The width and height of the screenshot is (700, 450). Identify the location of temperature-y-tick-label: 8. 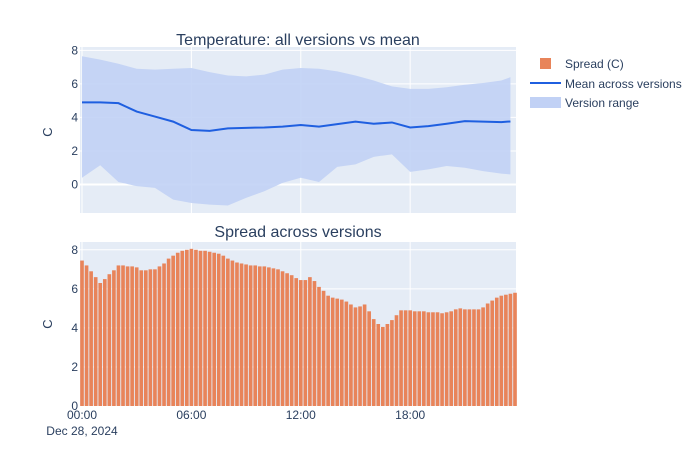
(74, 50).